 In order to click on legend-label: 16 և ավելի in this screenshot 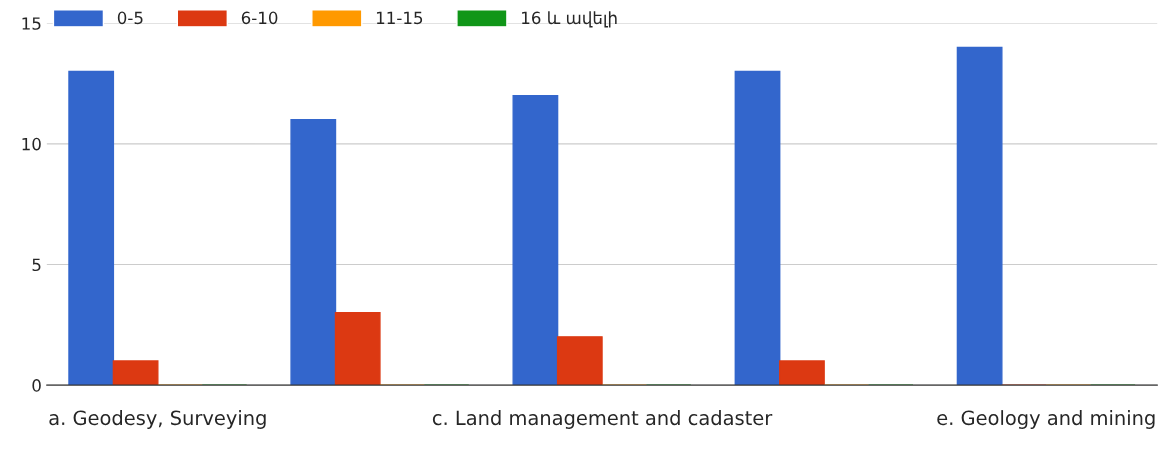, I will do `click(569, 19)`.